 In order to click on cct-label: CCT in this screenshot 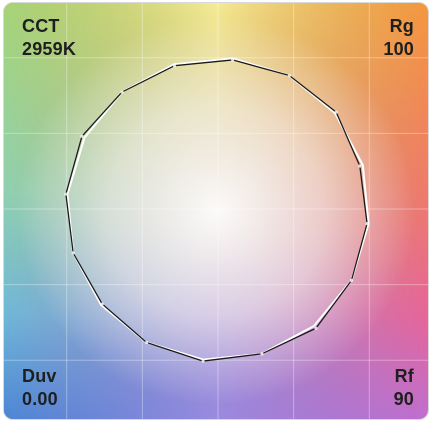, I will do `click(41, 26)`.